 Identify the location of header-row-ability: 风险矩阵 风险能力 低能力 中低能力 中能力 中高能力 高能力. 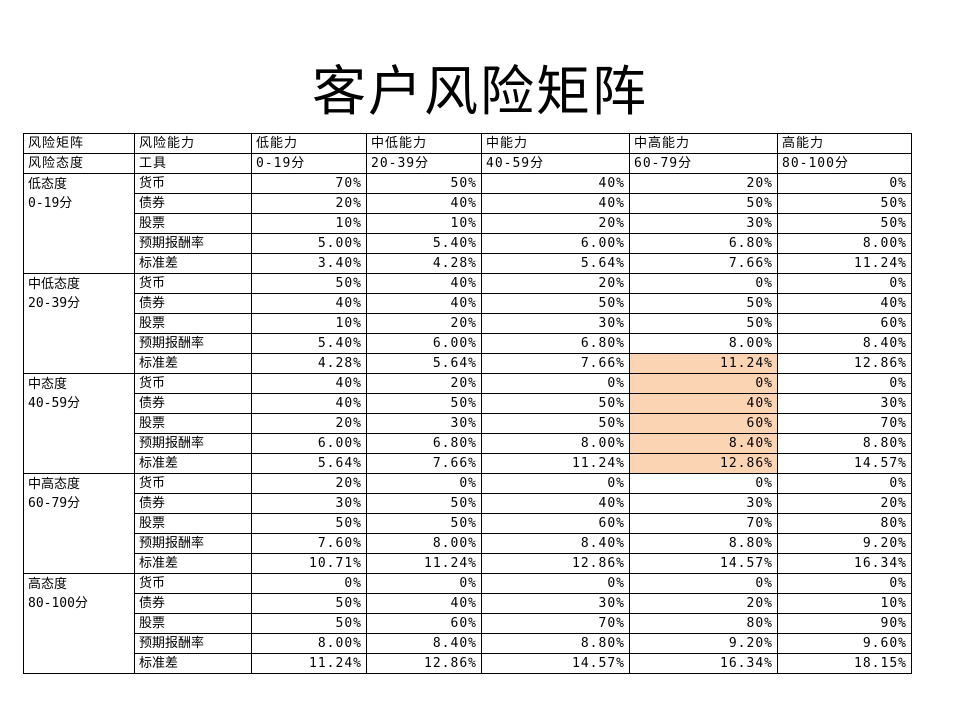
(467, 143).